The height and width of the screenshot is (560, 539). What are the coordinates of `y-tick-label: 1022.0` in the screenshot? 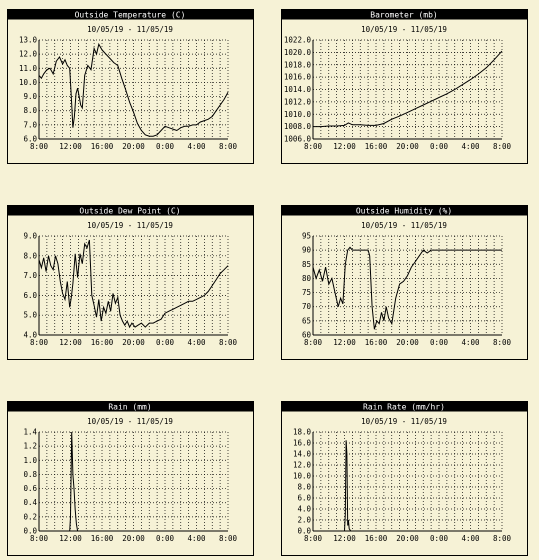 It's located at (298, 40).